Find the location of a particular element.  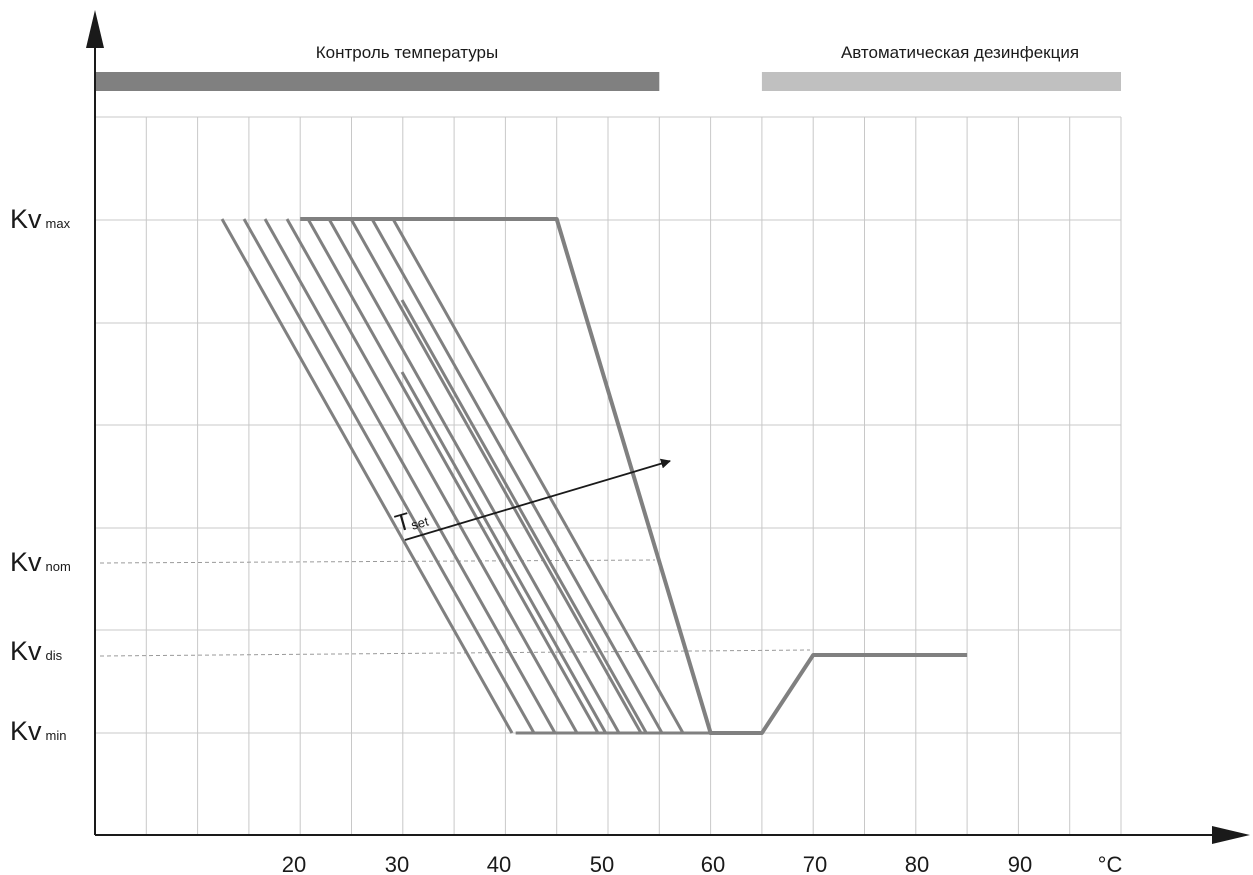

band-label-temperature-control: Контроль температуры is located at coordinates (407, 52).